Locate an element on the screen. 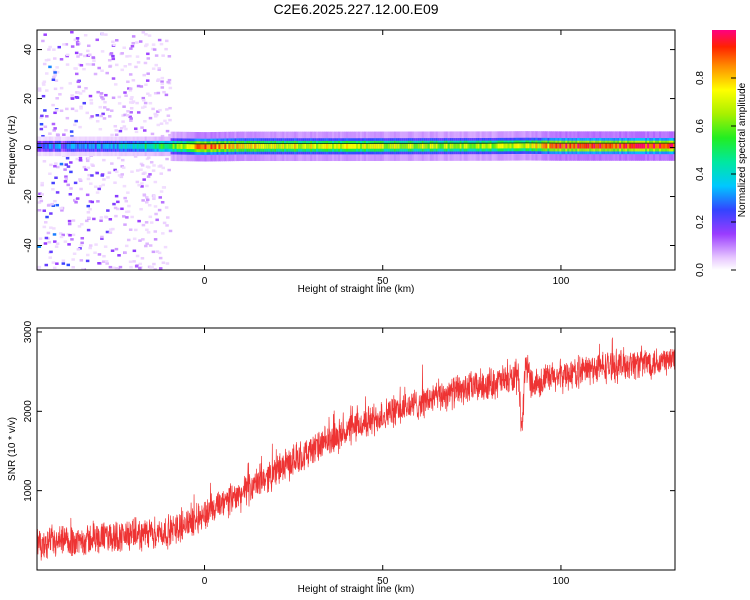 This screenshot has width=750, height=600. spectrogram-y-tick-label: -40 is located at coordinates (28, 245).